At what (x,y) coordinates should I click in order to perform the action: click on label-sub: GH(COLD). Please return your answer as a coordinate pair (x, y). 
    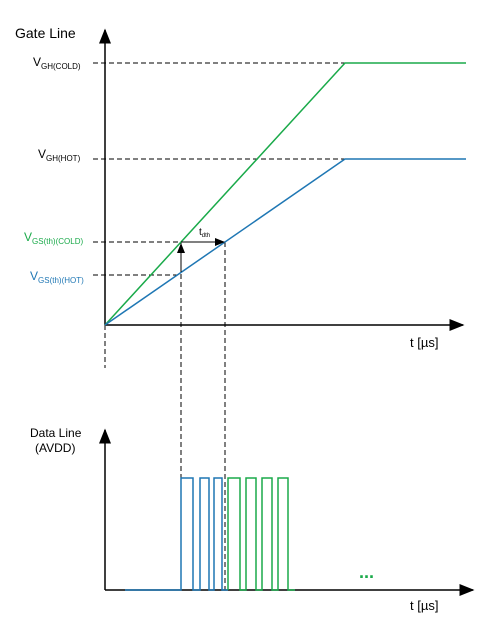
    Looking at the image, I should click on (61, 66).